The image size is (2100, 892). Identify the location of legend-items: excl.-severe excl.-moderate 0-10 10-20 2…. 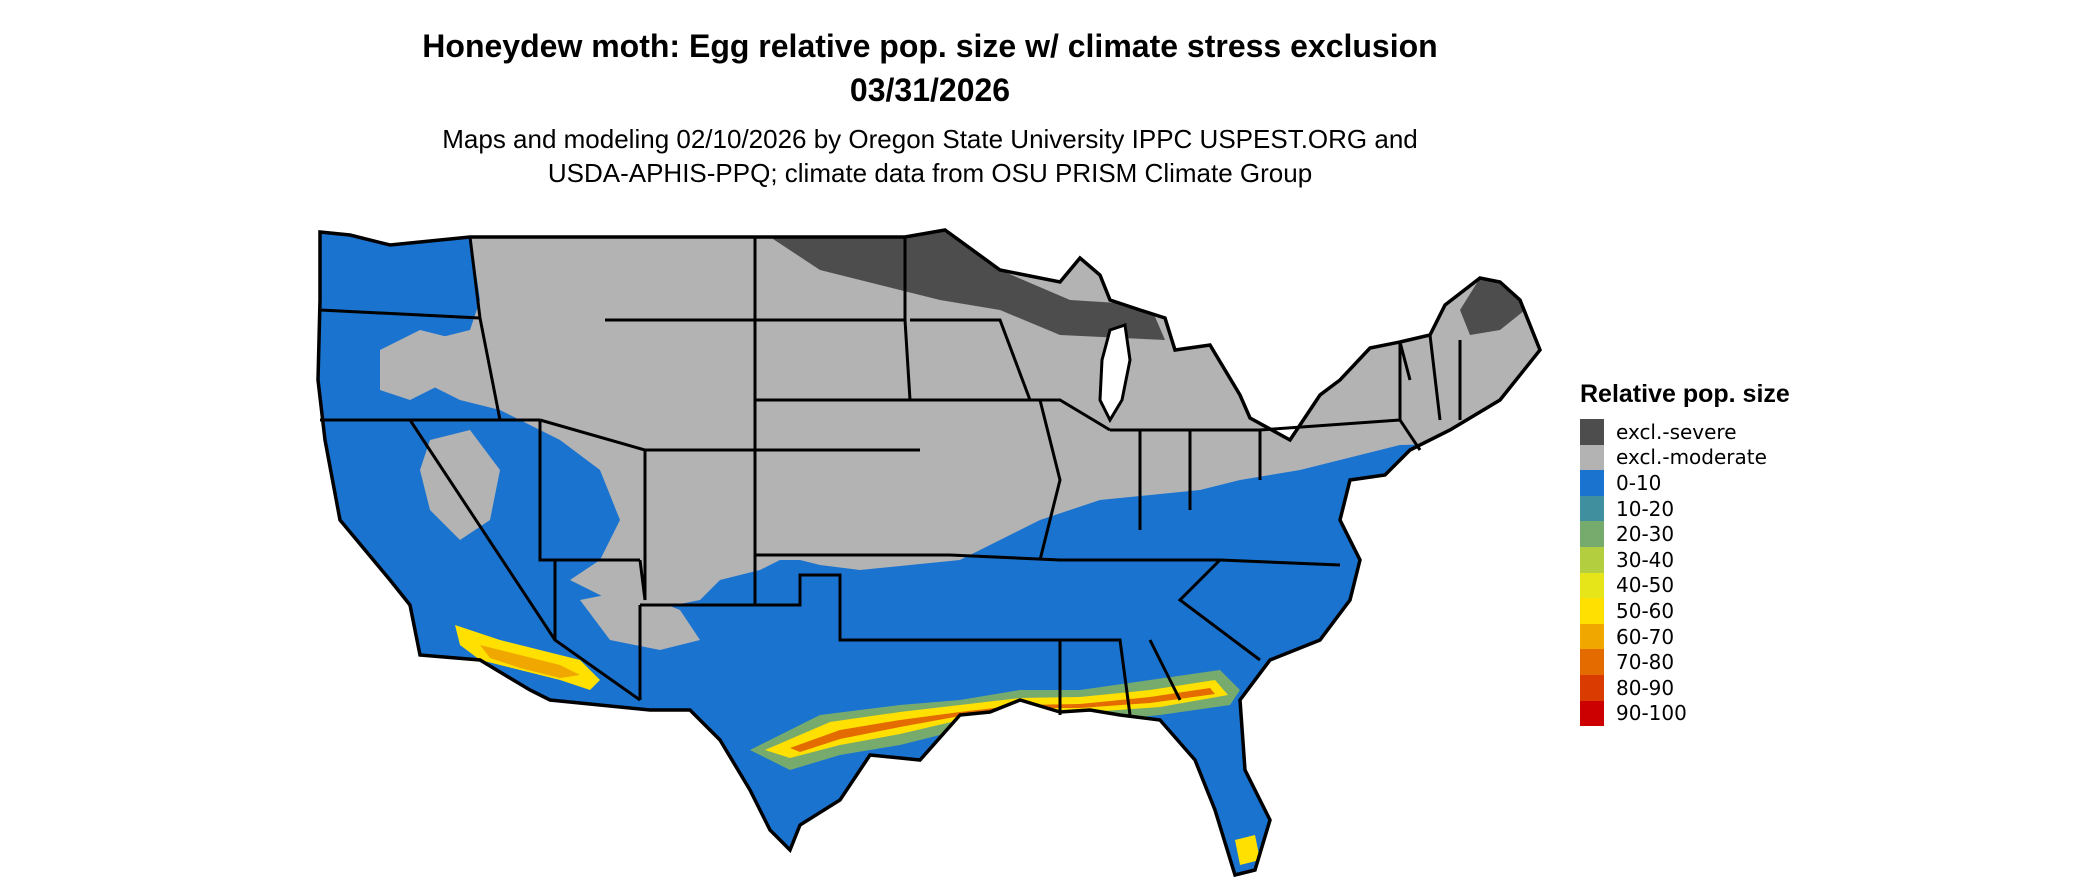
(1685, 573).